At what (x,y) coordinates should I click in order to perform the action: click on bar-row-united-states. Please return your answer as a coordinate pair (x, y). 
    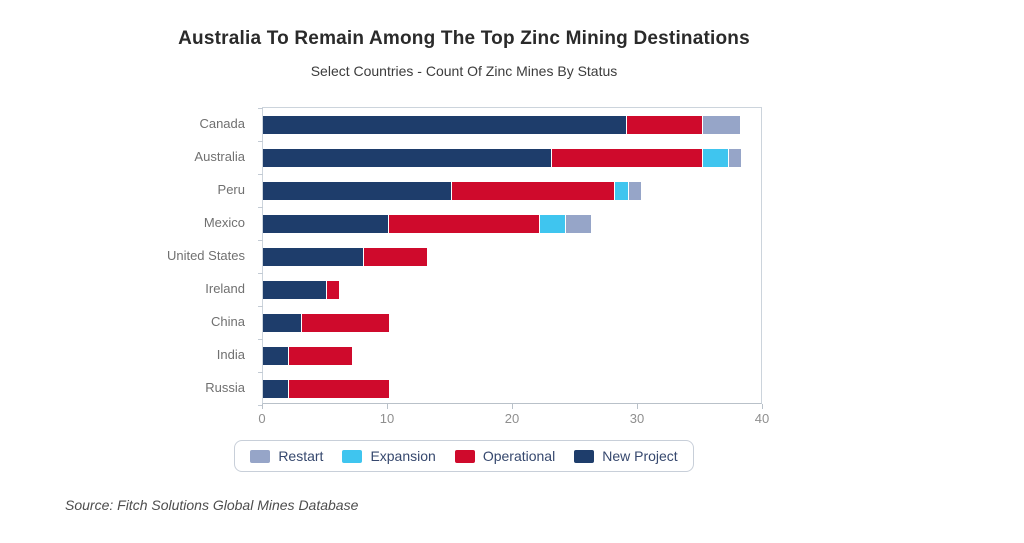
    Looking at the image, I should click on (512, 256).